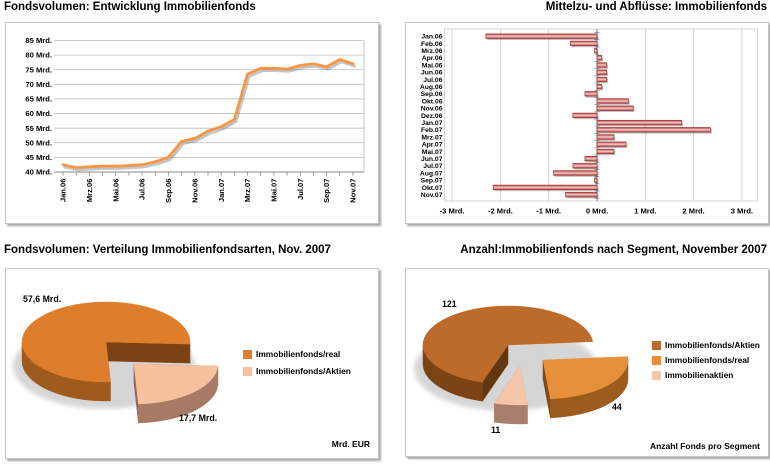  What do you see at coordinates (693, 211) in the screenshot?
I see `svg-text: 2 Mrd.` at bounding box center [693, 211].